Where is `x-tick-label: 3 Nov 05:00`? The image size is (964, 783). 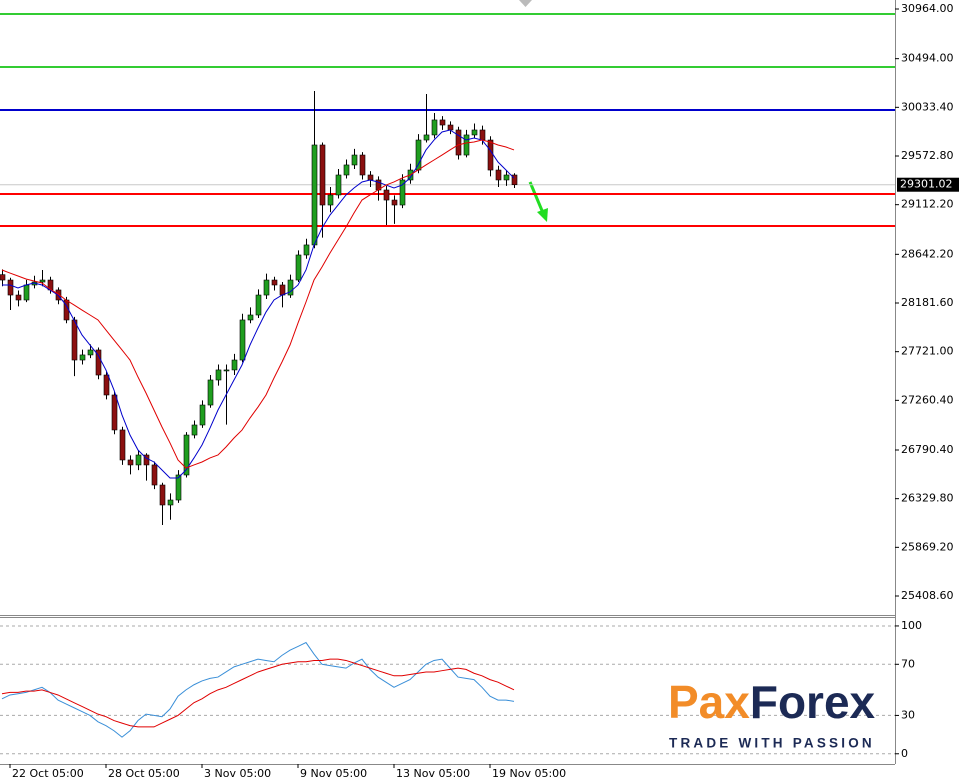
x-tick-label: 3 Nov 05:00 is located at coordinates (237, 773).